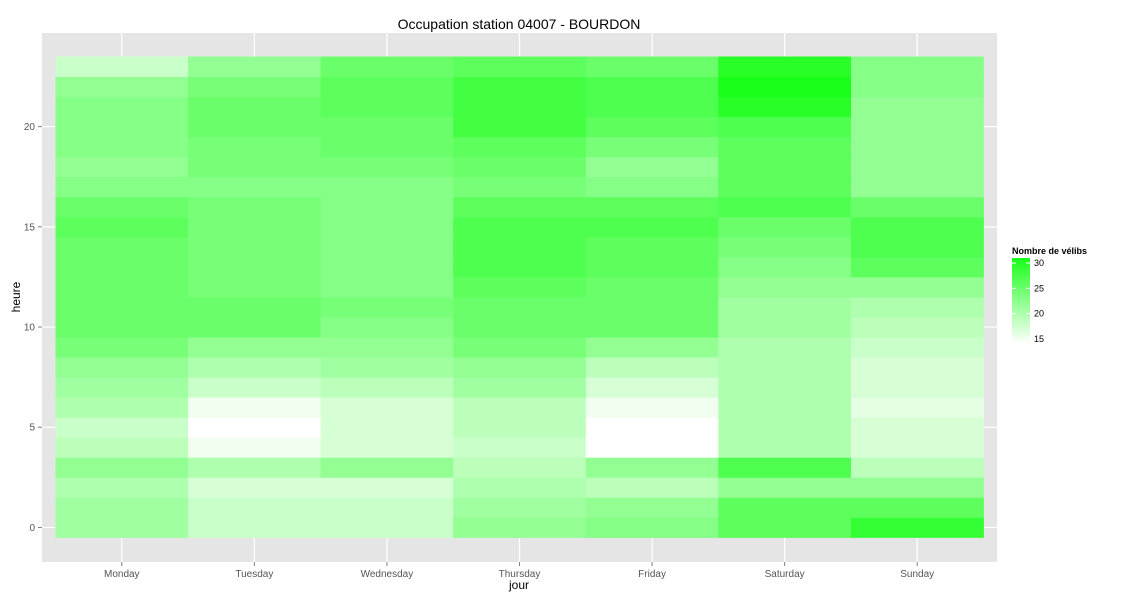 Image resolution: width=1125 pixels, height=600 pixels. I want to click on y-tick-label: 5, so click(32, 428).